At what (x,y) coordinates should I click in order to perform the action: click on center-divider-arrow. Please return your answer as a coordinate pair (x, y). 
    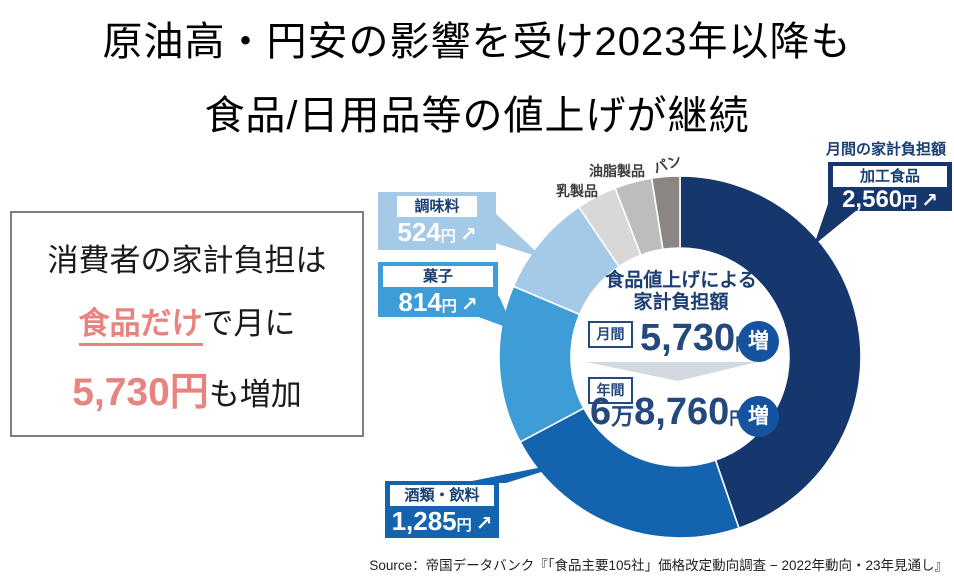
    Looking at the image, I should click on (671, 371).